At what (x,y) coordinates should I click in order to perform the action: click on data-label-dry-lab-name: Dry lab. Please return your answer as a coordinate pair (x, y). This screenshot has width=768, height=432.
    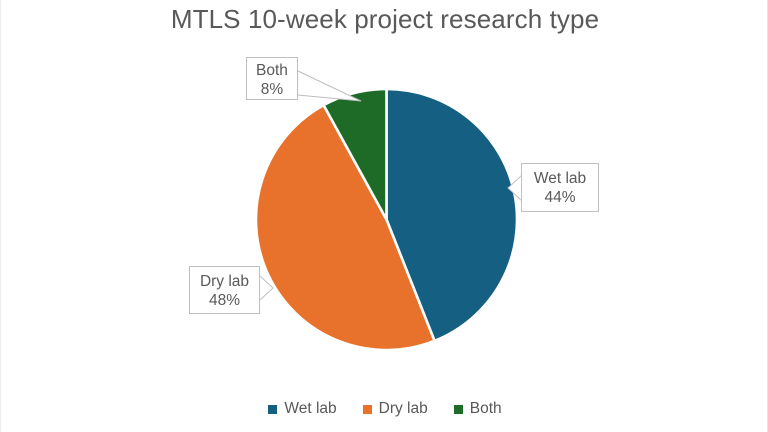
    Looking at the image, I should click on (224, 281).